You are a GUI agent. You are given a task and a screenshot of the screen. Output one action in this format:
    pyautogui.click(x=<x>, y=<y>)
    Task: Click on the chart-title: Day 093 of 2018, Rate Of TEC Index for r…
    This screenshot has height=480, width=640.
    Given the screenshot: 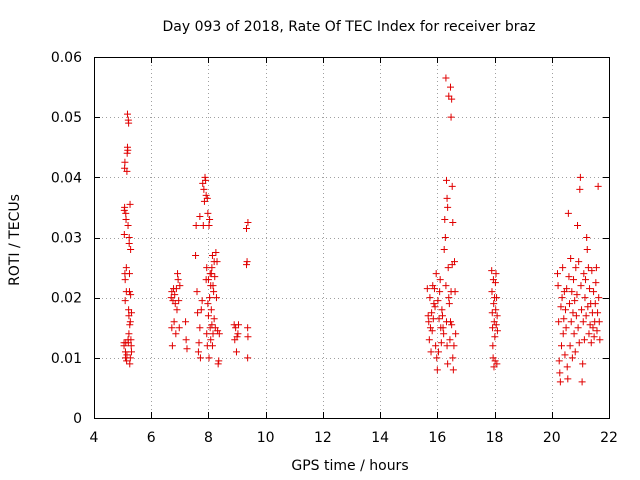 What is the action you would take?
    pyautogui.click(x=349, y=27)
    